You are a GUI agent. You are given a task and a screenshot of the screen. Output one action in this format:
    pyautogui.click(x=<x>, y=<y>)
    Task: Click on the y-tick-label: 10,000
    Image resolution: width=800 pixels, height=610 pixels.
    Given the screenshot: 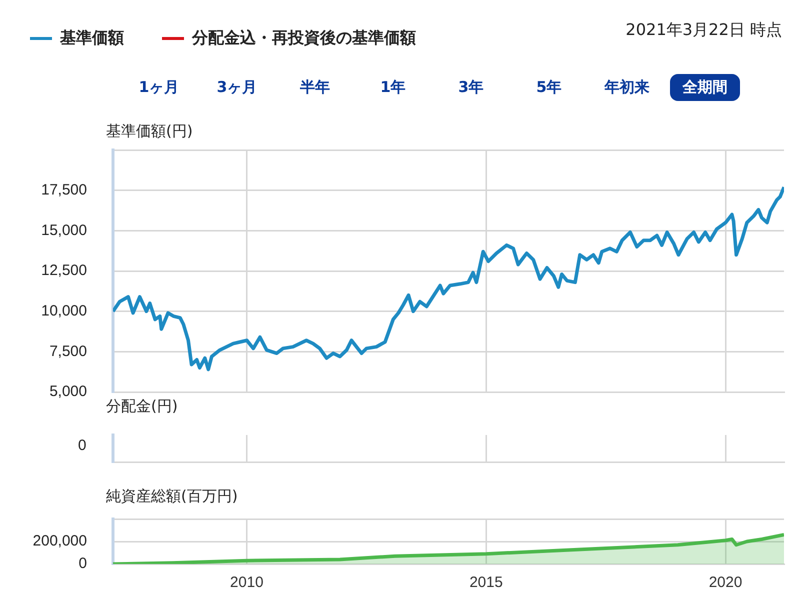 What is the action you would take?
    pyautogui.click(x=64, y=311)
    